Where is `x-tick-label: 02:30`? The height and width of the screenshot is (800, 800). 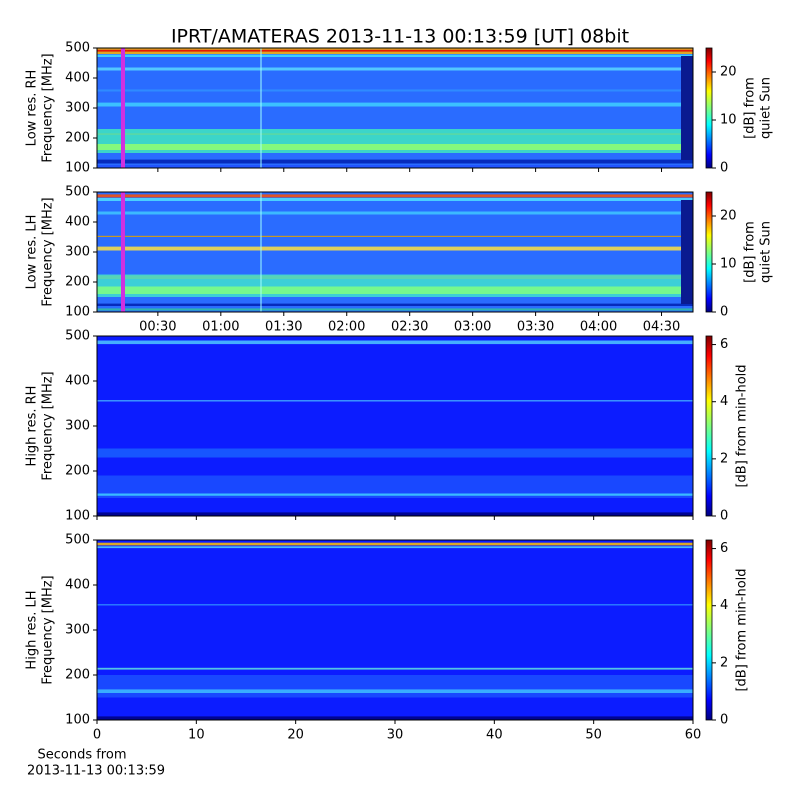
x-tick-label: 02:30 is located at coordinates (409, 327).